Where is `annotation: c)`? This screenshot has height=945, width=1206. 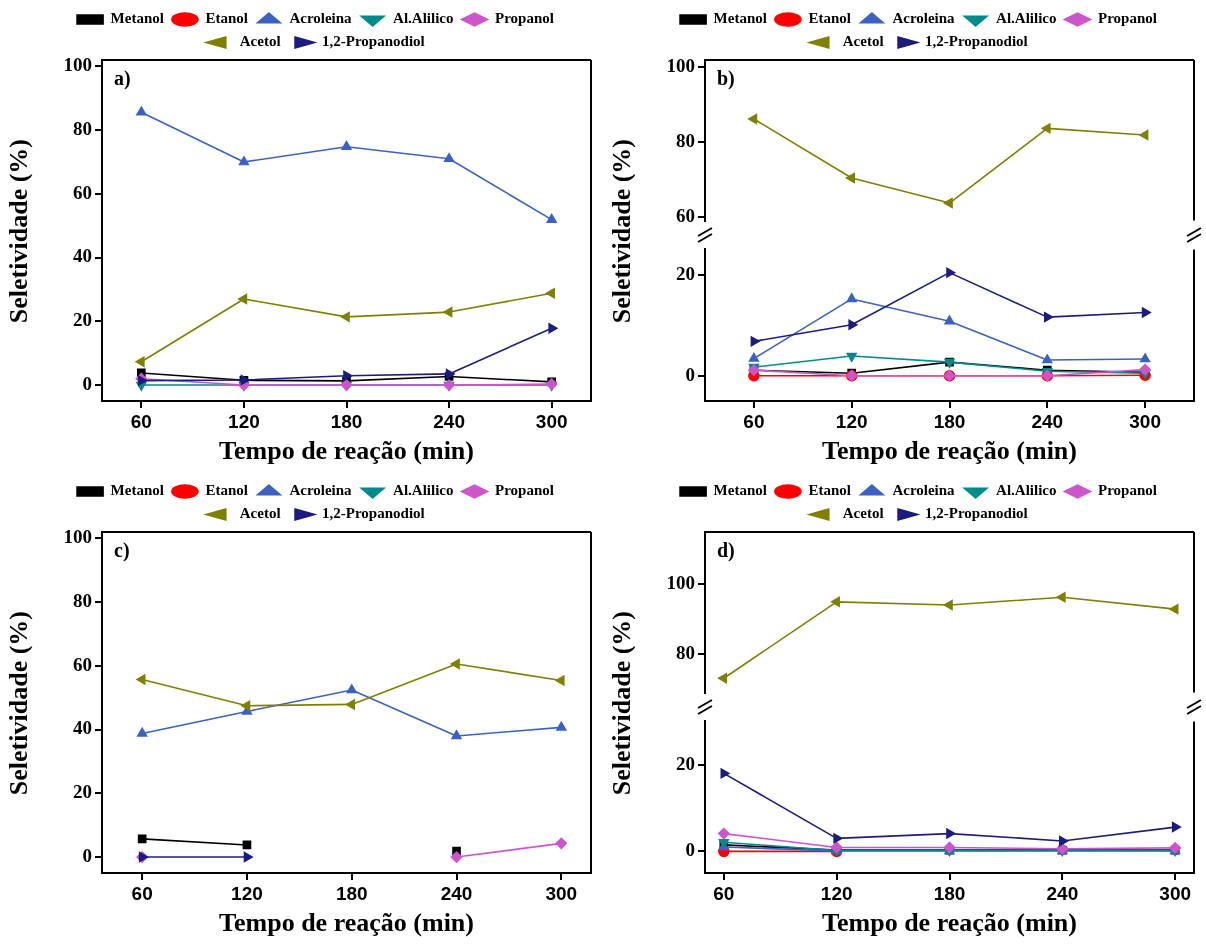 annotation: c) is located at coordinates (122, 551).